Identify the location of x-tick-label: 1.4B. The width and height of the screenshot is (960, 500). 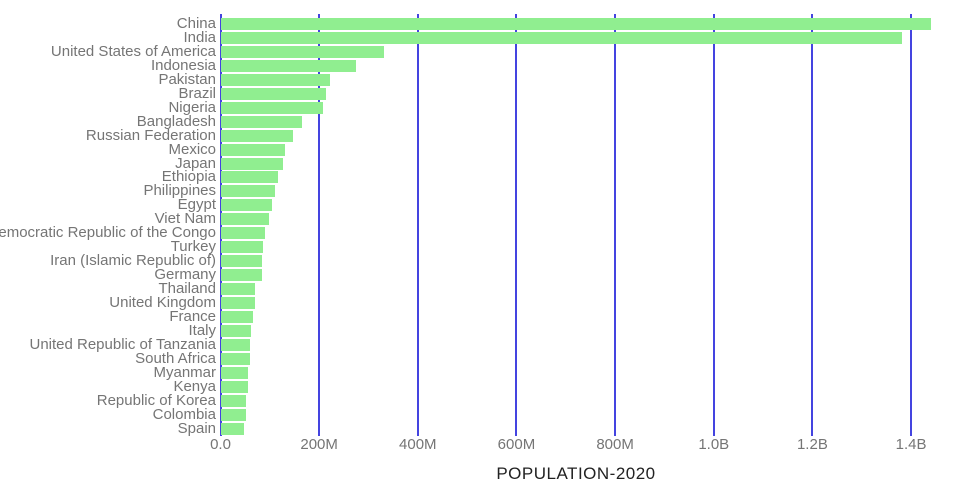
(911, 444).